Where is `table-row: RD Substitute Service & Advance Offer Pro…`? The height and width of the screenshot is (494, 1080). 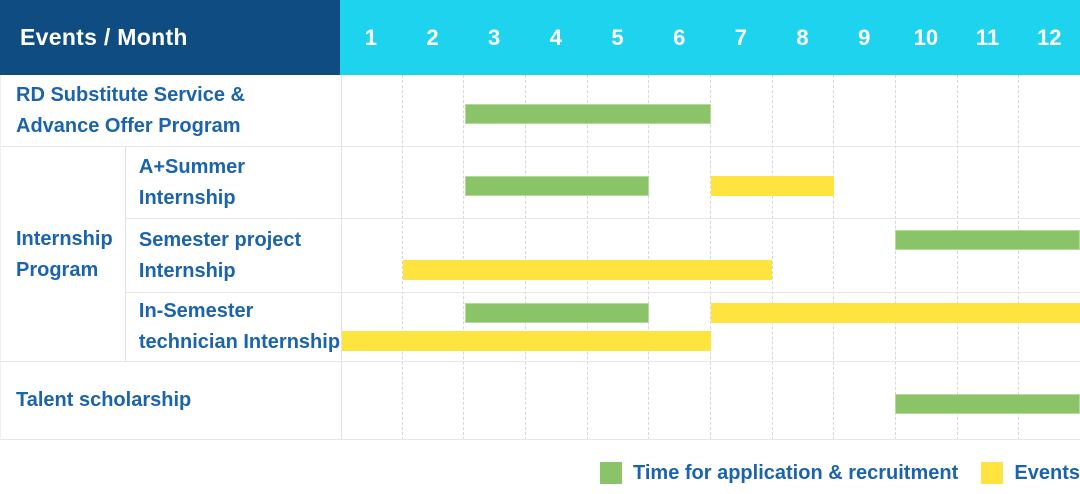
table-row: RD Substitute Service & Advance Offer Pro… is located at coordinates (540, 111).